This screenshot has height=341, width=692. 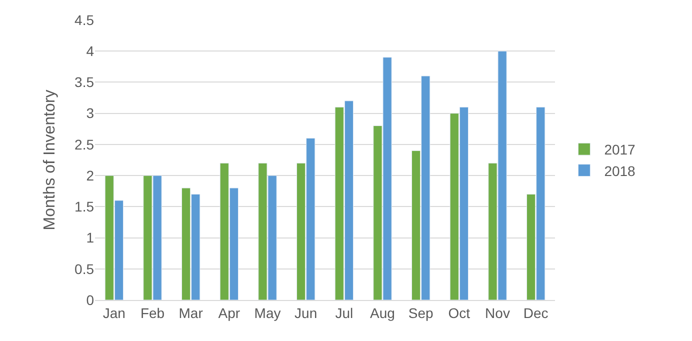 I want to click on x-tick-label: Feb, so click(x=152, y=312).